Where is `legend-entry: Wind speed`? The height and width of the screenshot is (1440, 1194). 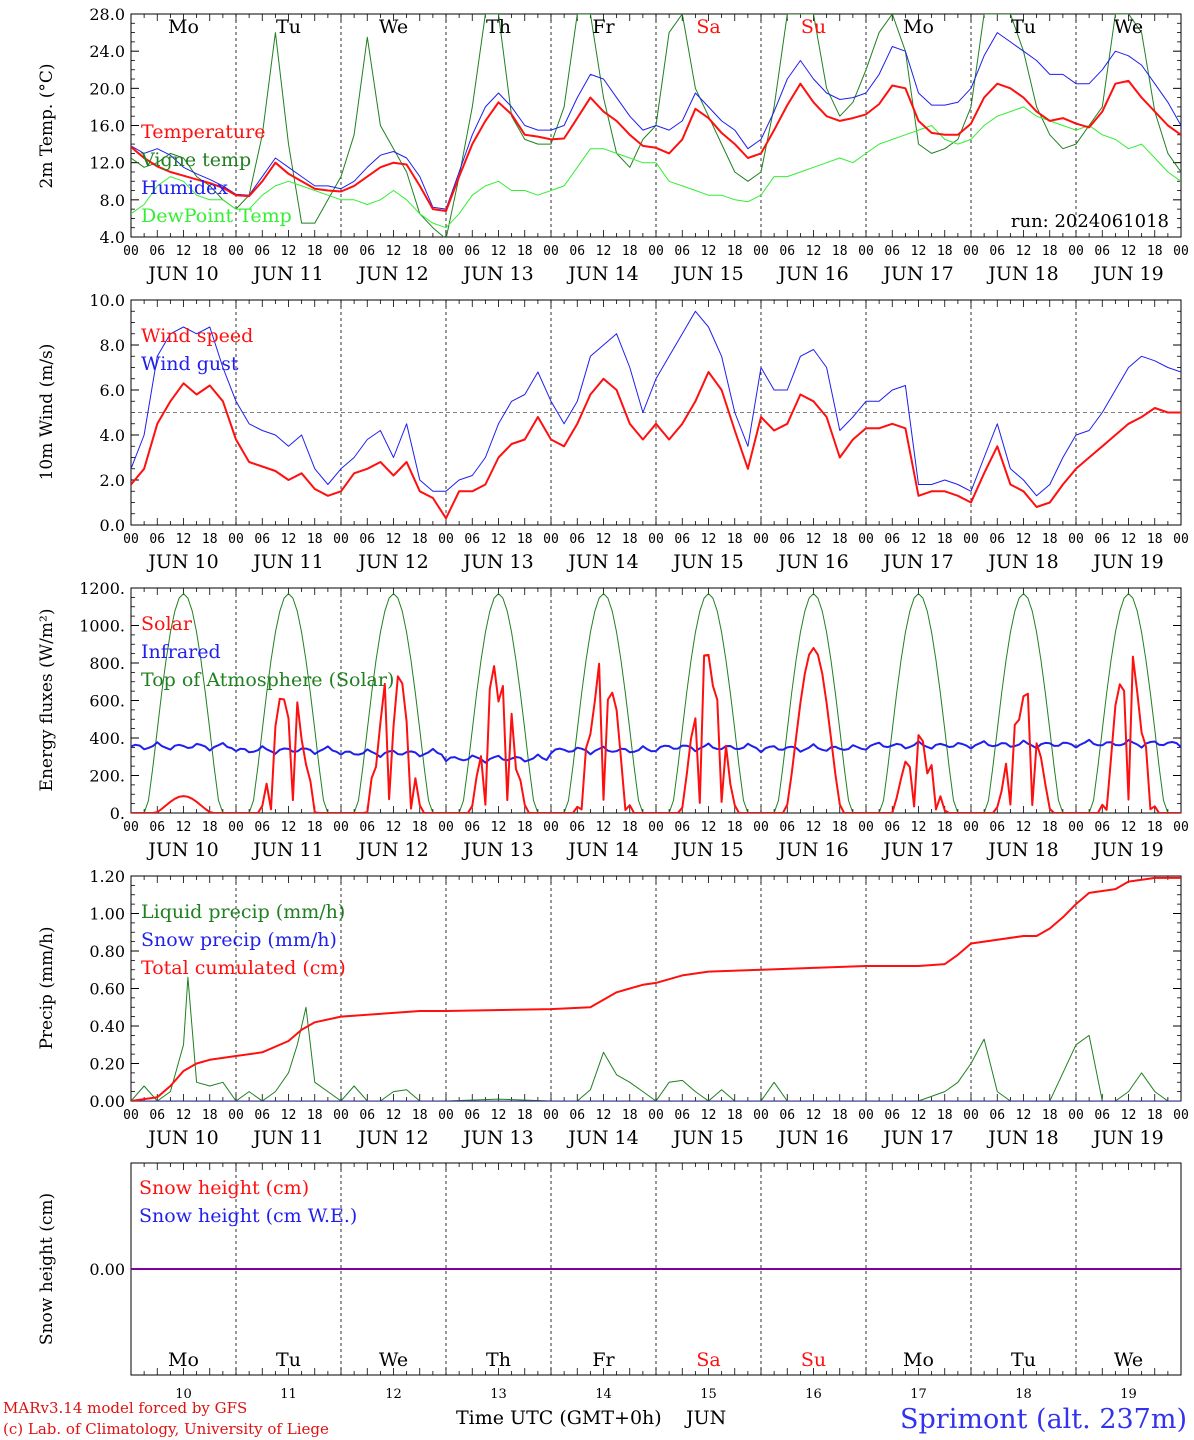
legend-entry: Wind speed is located at coordinates (197, 336).